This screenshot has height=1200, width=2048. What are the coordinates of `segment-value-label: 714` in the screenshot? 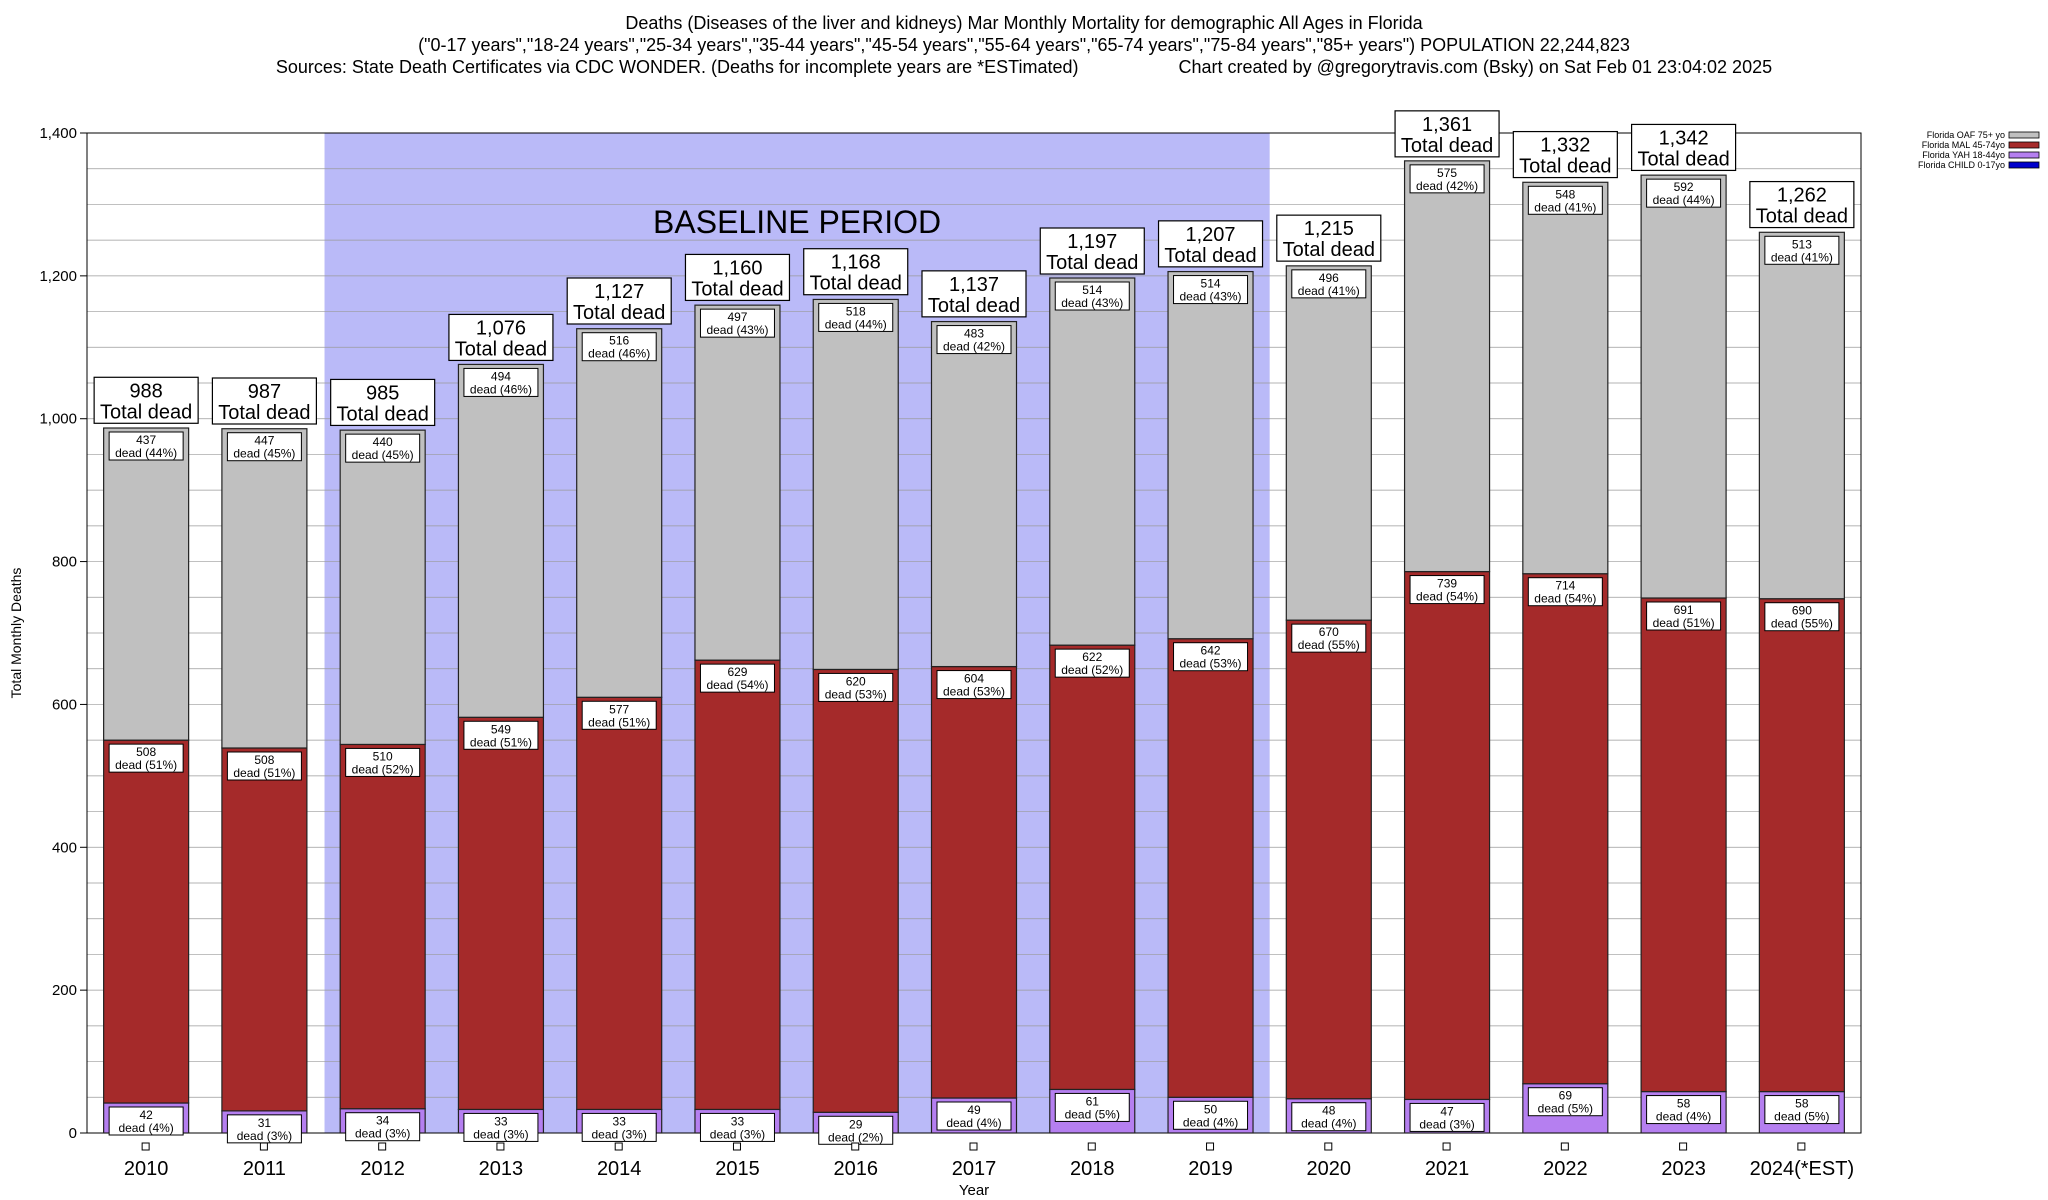 It's located at (1565, 586).